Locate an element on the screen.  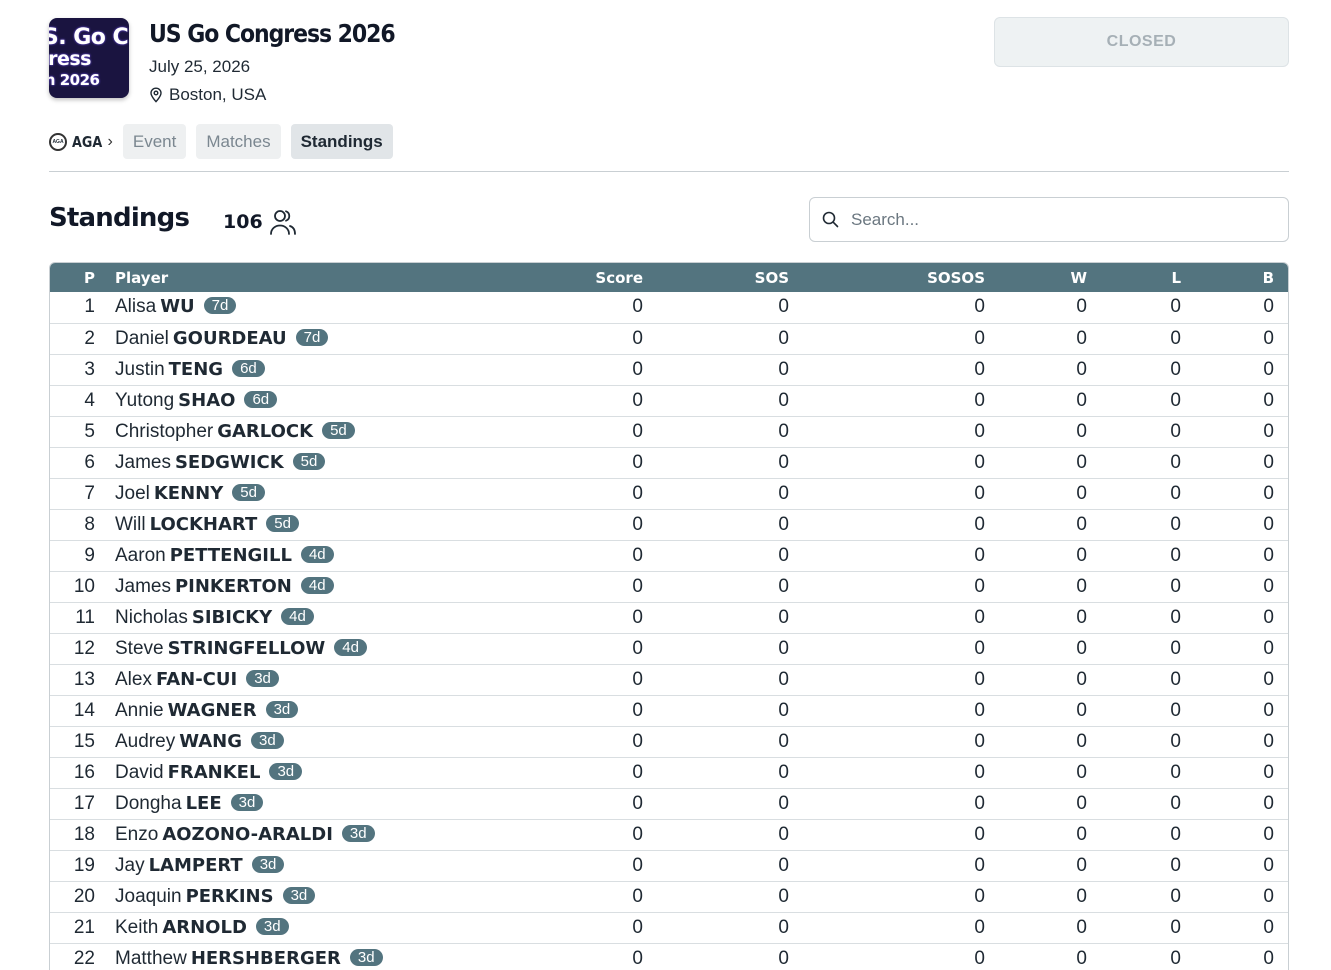
player-first-name: Joaquin is located at coordinates (148, 896).